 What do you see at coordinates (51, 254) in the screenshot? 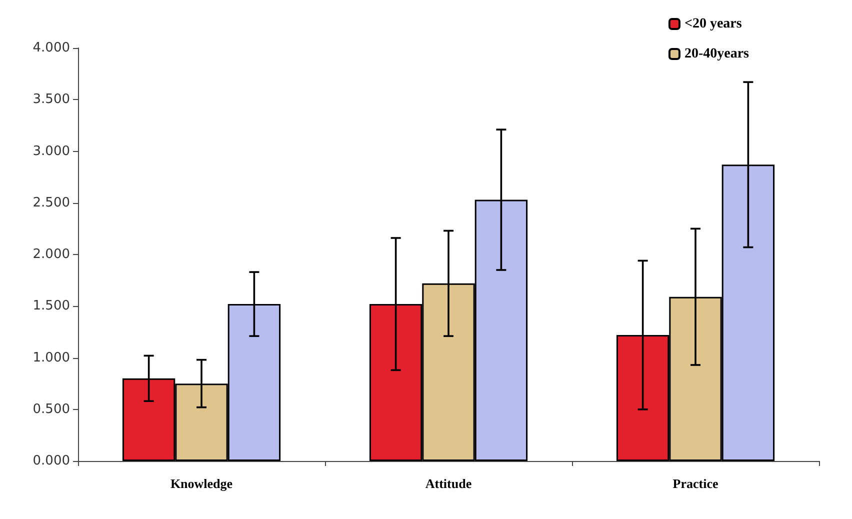
I see `y-tick-label: 2.000` at bounding box center [51, 254].